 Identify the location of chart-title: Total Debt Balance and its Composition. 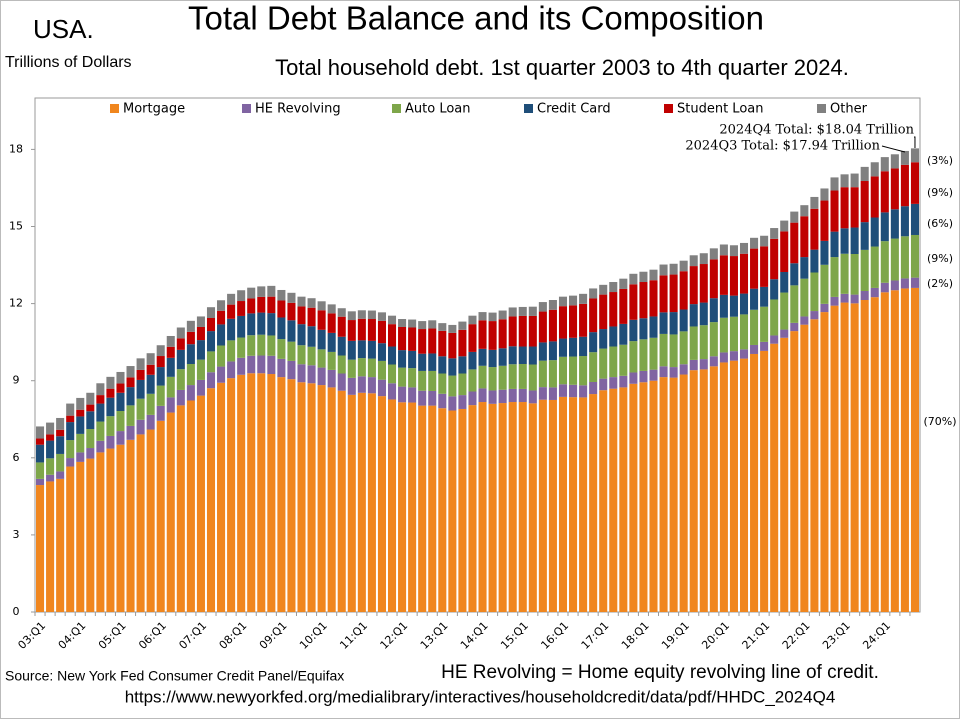
(476, 18).